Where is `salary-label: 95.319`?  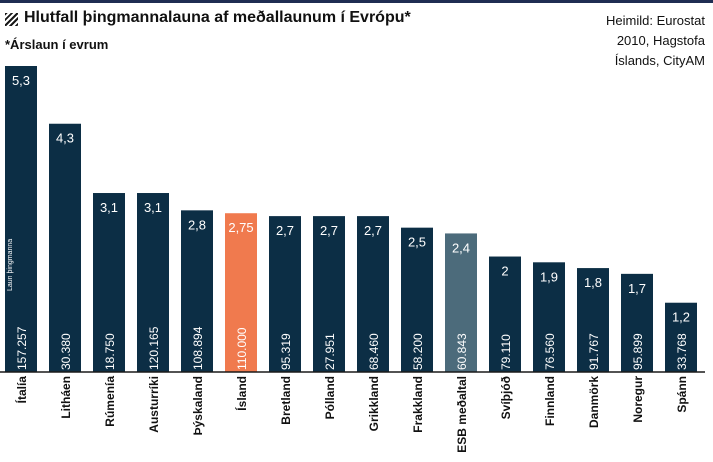 salary-label: 95.319 is located at coordinates (286, 351).